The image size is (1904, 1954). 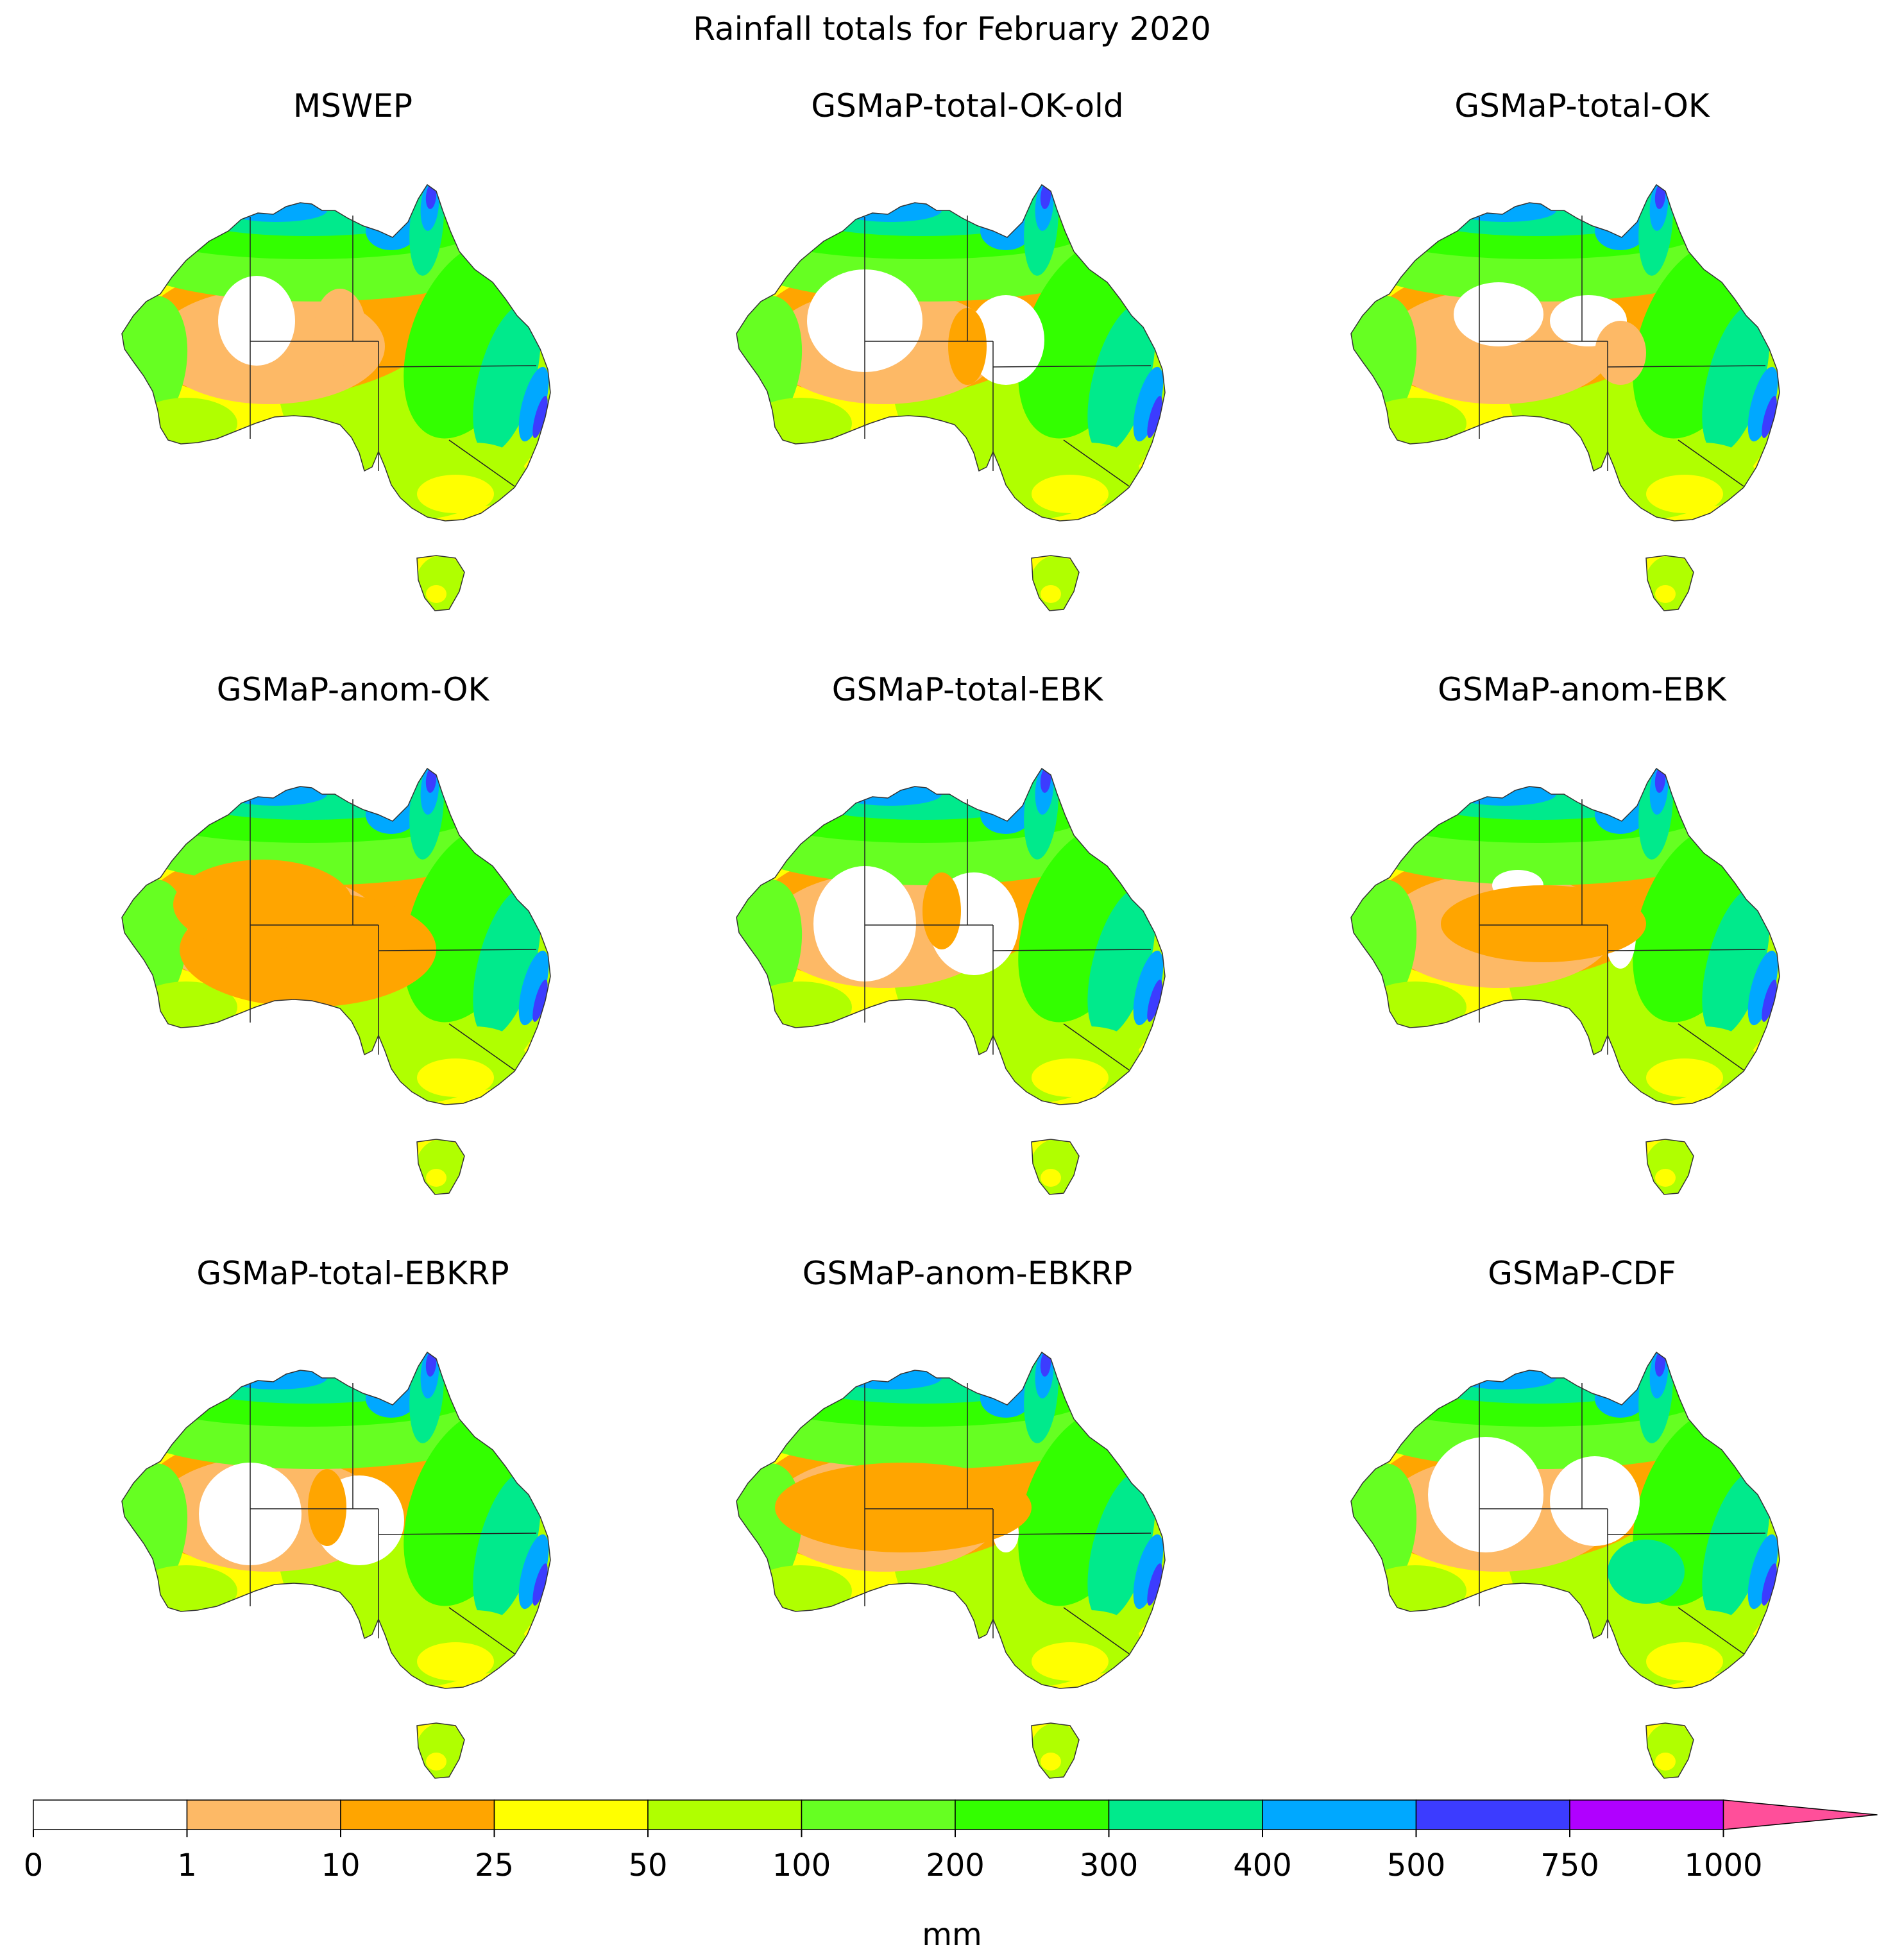 I want to click on colorbar-tick-label: 400, so click(x=1262, y=1865).